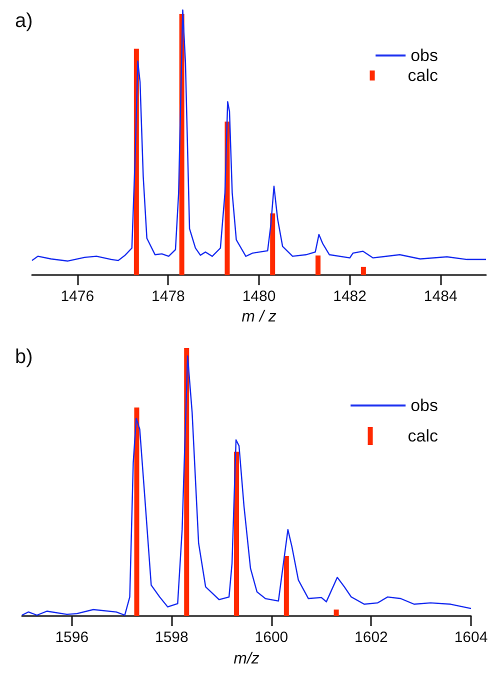  What do you see at coordinates (24, 21) in the screenshot?
I see `chart-title: a)` at bounding box center [24, 21].